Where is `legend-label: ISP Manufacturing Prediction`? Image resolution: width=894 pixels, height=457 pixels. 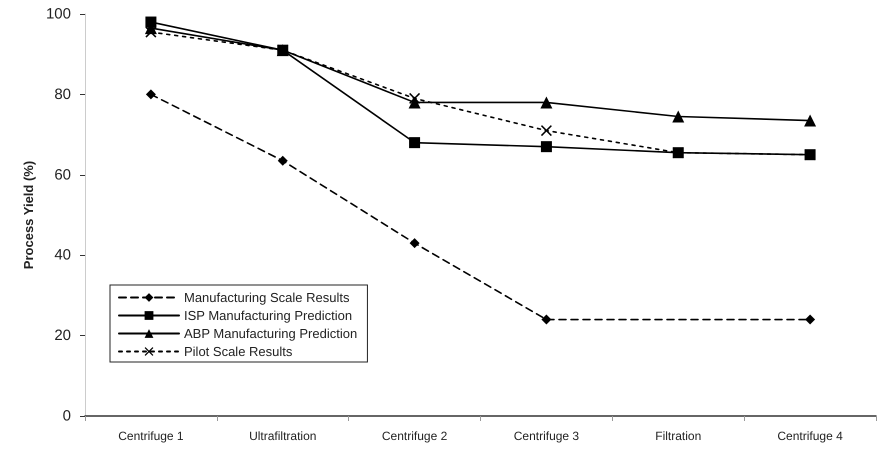
legend-label: ISP Manufacturing Prediction is located at coordinates (268, 315).